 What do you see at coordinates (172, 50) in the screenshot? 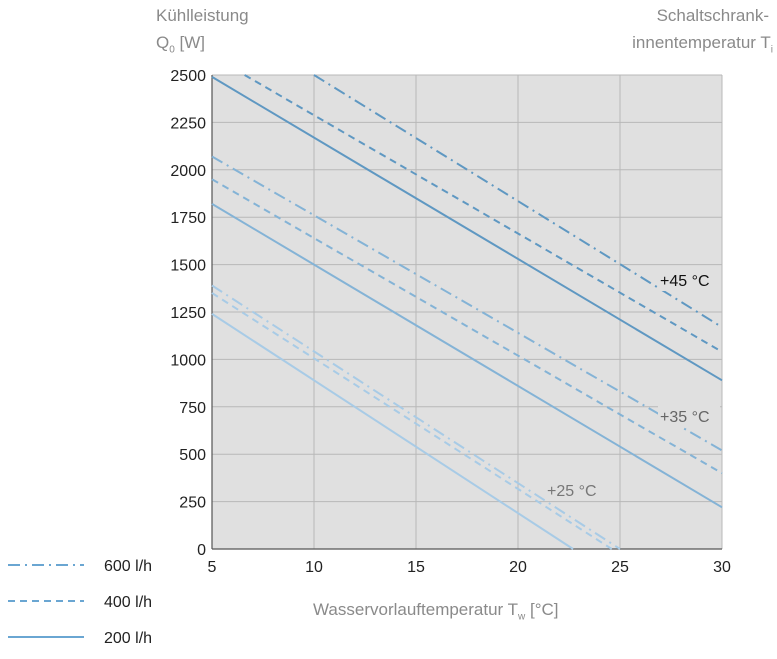
I see `y-axis-symbol-sub: 0` at bounding box center [172, 50].